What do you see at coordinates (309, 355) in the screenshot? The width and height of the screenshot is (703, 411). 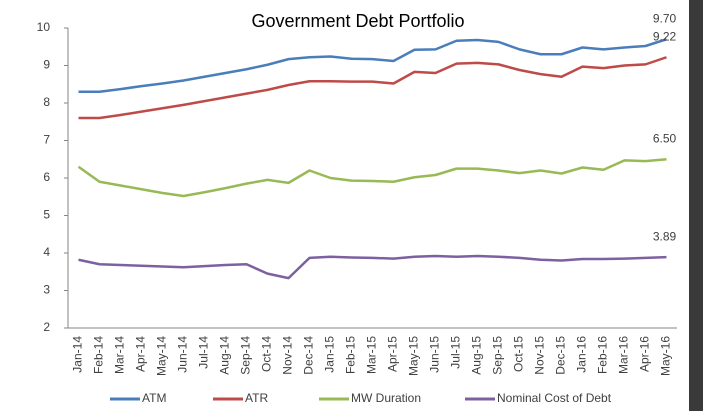 I see `x-tick-label: Dec-14` at bounding box center [309, 355].